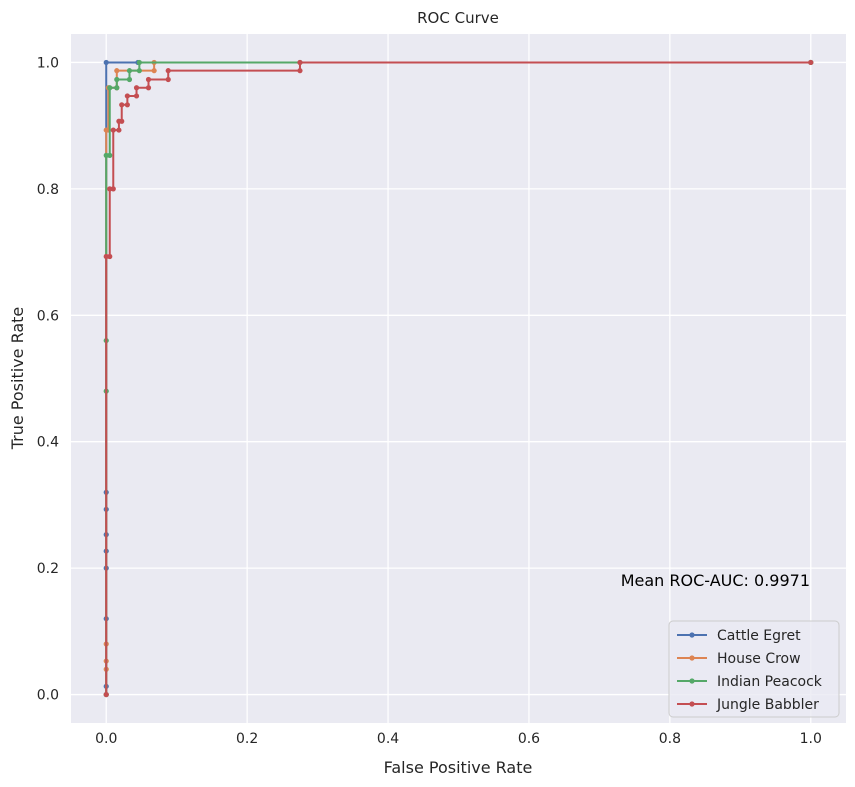  I want to click on legend-label: House Crow, so click(759, 659).